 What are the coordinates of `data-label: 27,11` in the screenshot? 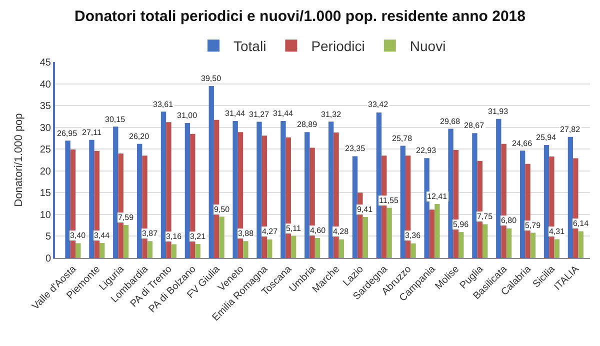 It's located at (92, 132).